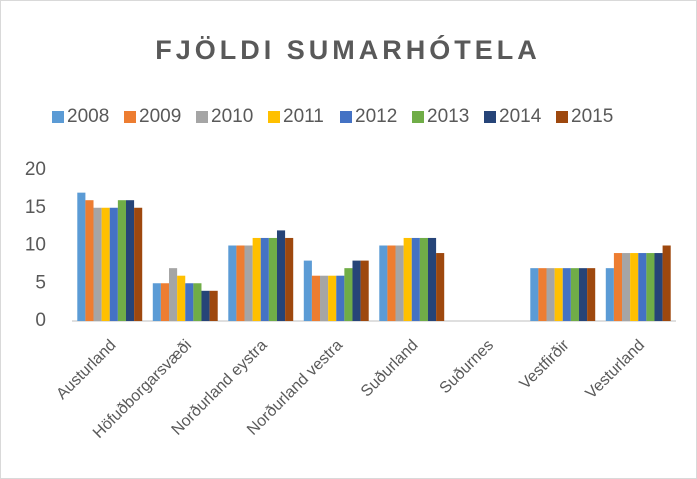 This screenshot has height=479, width=697. I want to click on legend-label: 2009, so click(160, 116).